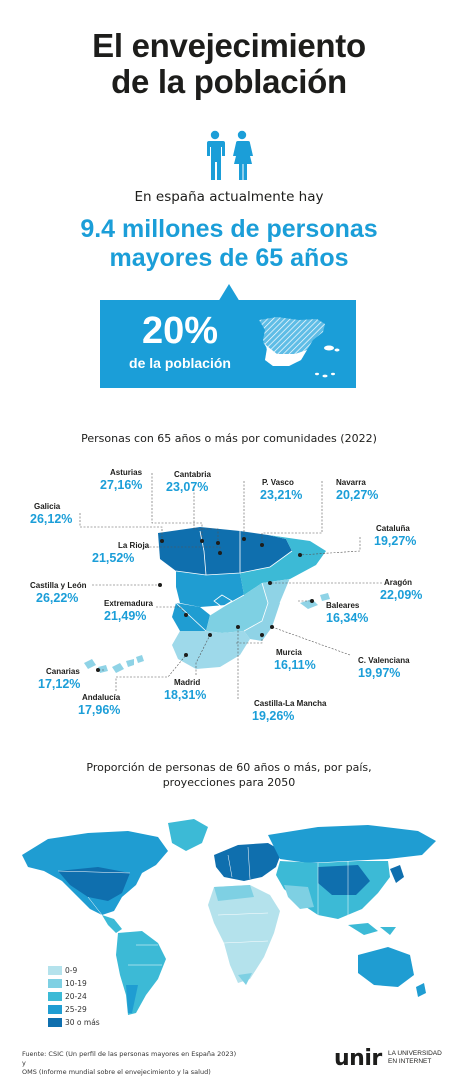  I want to click on russia, so click(352, 844).